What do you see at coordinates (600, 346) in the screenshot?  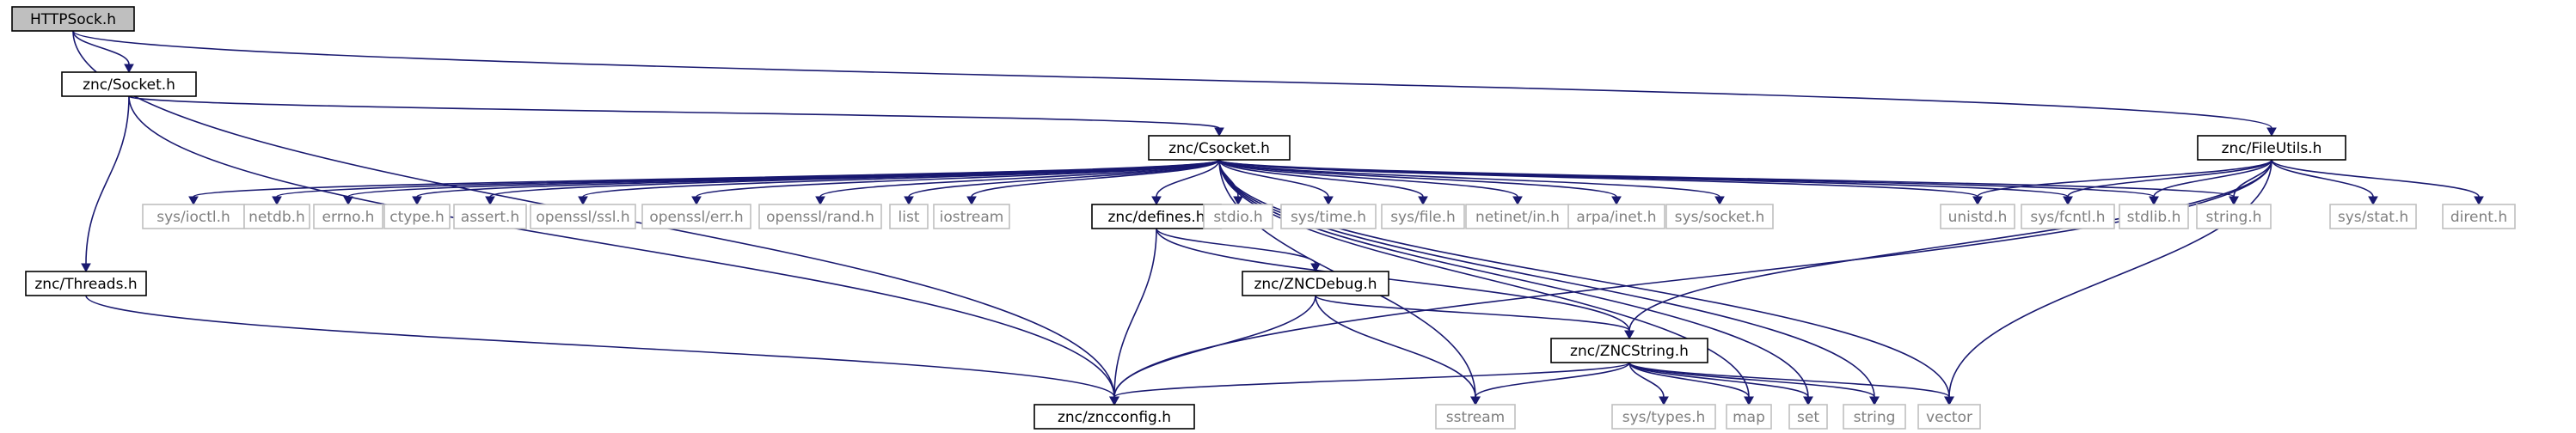 I see `edge-threads-to-zncconfig` at bounding box center [600, 346].